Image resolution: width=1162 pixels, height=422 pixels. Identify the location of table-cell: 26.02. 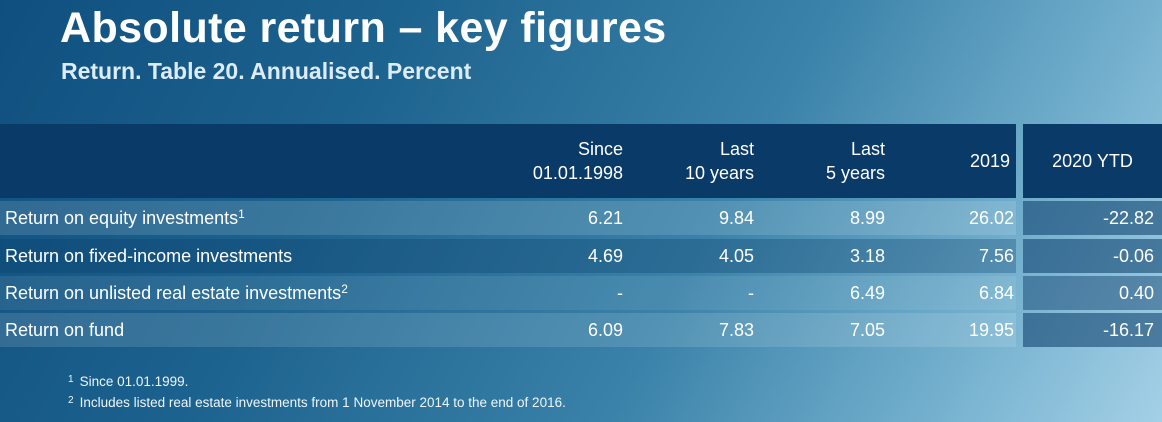
(991, 218).